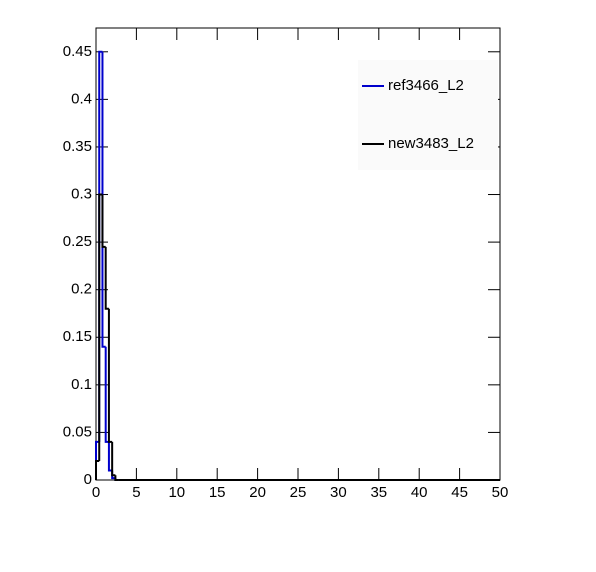 Image resolution: width=596 pixels, height=572 pixels. Describe the element at coordinates (419, 492) in the screenshot. I see `x-tick-label: 40` at that location.